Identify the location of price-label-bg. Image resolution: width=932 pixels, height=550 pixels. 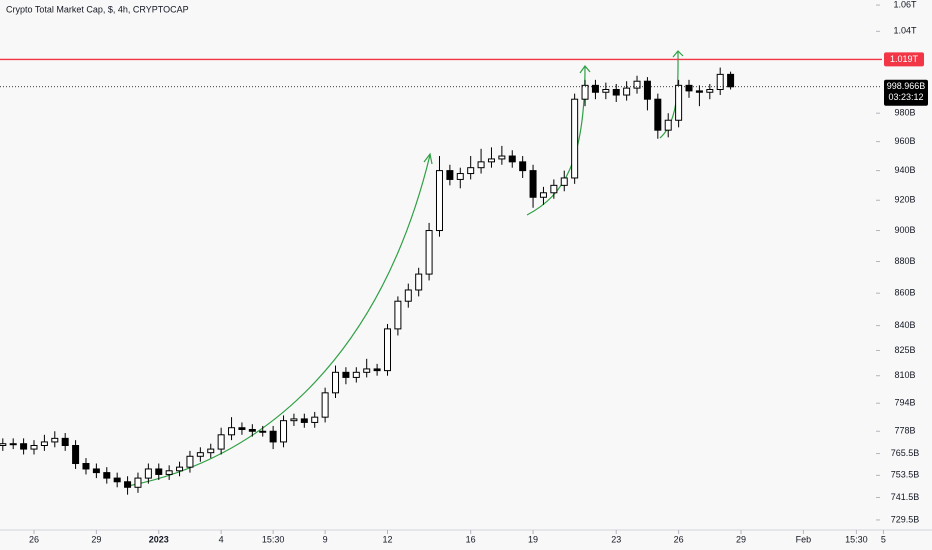
(906, 92).